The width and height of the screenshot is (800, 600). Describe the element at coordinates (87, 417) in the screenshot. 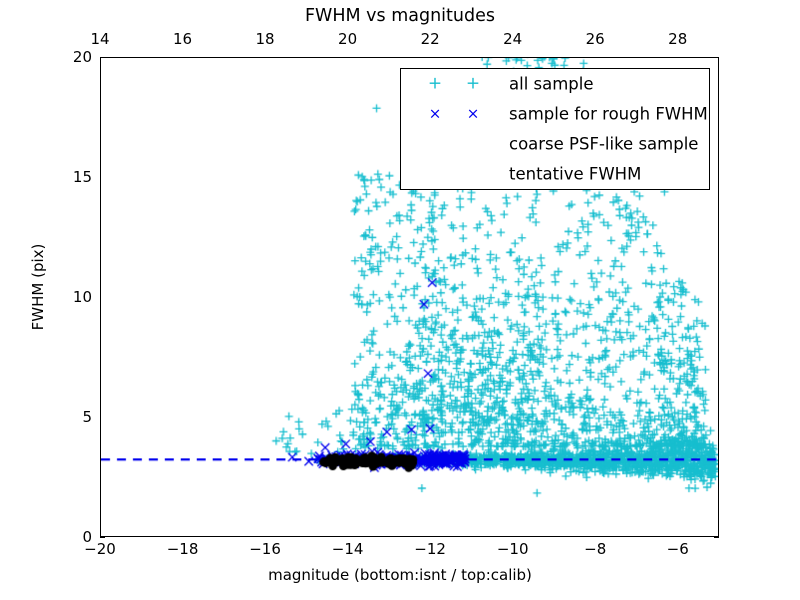

I see `y-tick-label: 5` at that location.